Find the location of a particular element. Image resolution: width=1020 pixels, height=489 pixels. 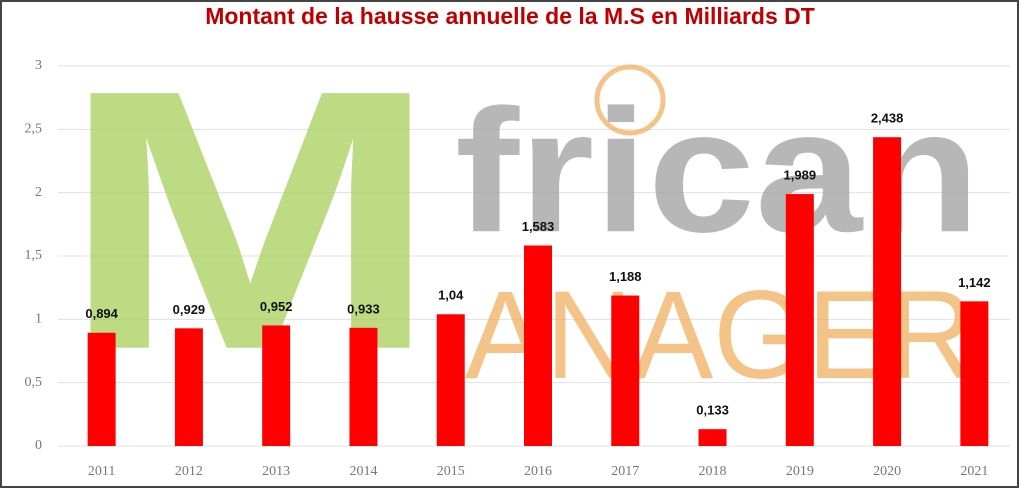

x-tick-label: 2018 is located at coordinates (713, 471).